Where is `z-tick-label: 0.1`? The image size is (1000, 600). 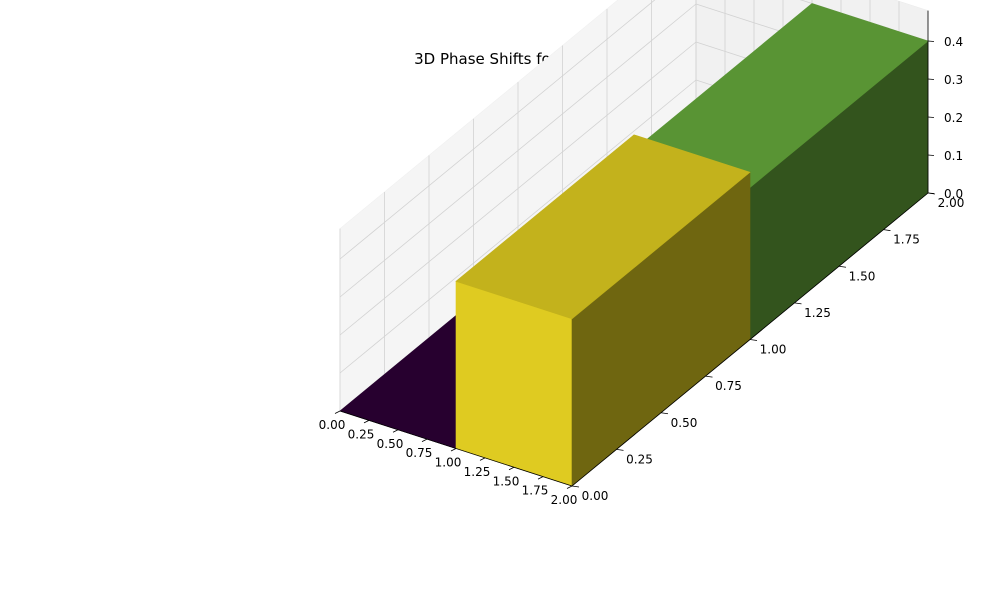 z-tick-label: 0.1 is located at coordinates (953, 156).